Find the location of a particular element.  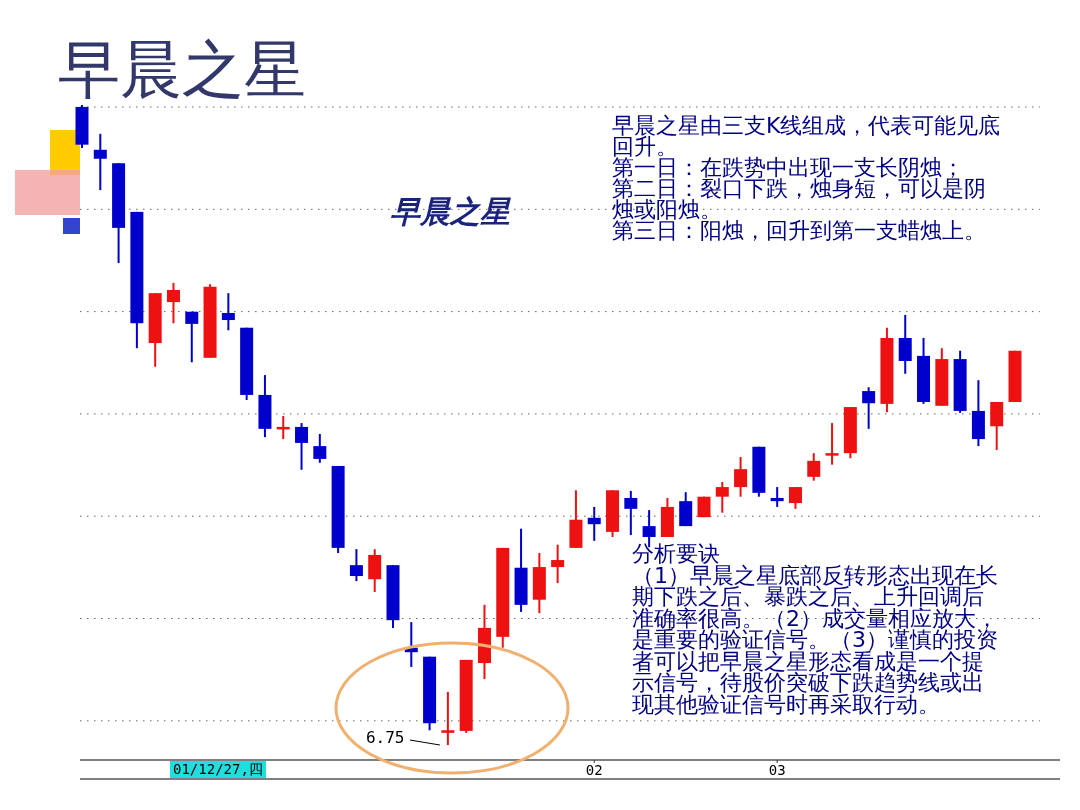

annotation: 分析要诀 is located at coordinates (676, 553).